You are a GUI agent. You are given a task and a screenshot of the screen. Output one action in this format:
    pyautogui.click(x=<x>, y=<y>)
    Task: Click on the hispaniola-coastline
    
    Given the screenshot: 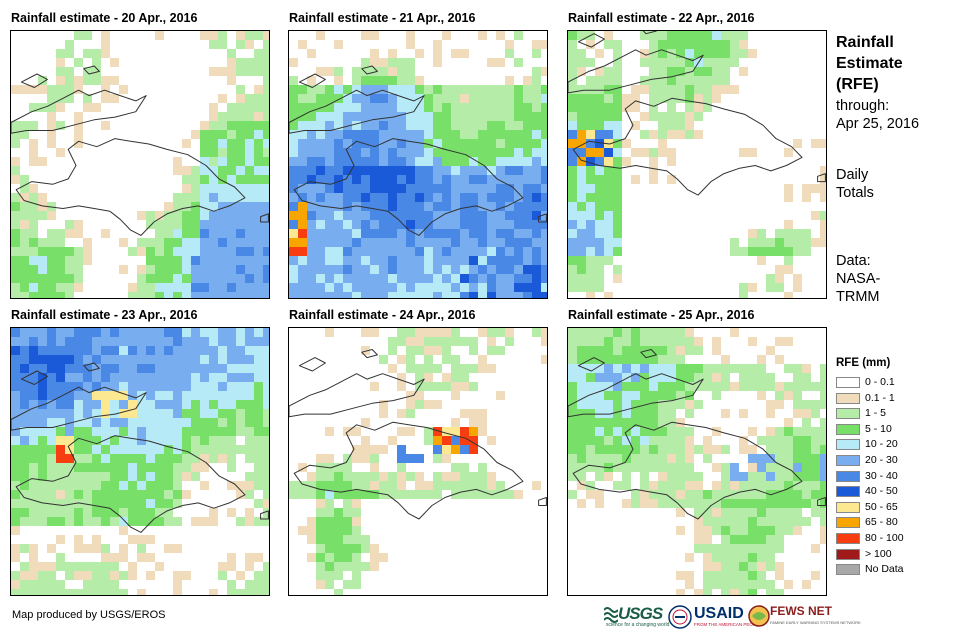 What is the action you would take?
    pyautogui.click(x=687, y=146)
    